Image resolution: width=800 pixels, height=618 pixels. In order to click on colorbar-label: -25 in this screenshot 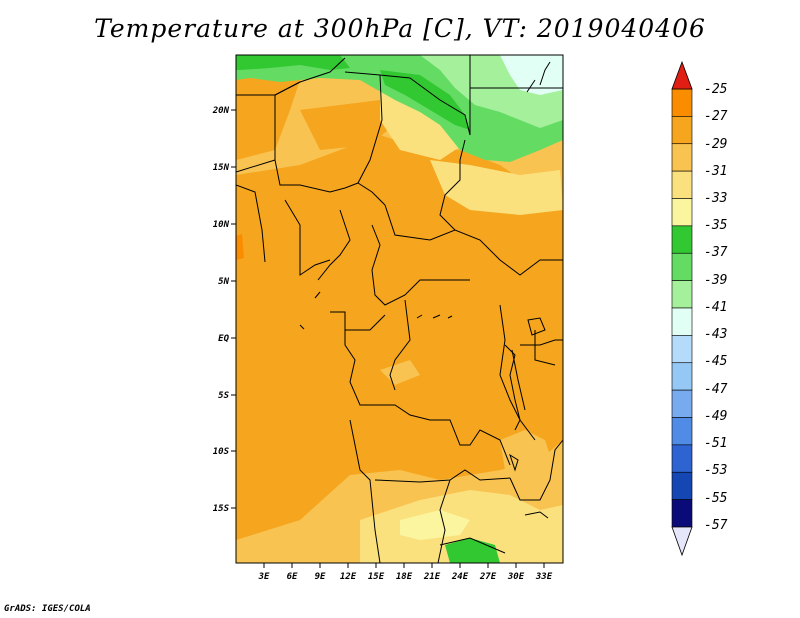, I will do `click(716, 89)`.